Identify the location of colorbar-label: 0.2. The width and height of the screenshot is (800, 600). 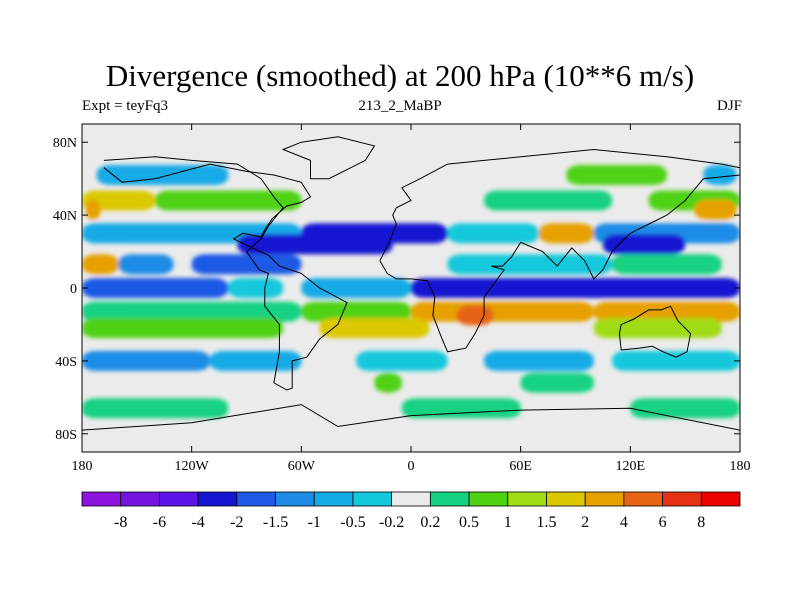
(430, 522).